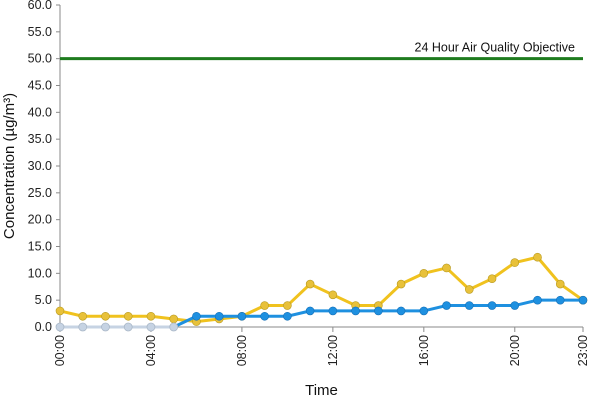  What do you see at coordinates (40, 6) in the screenshot?
I see `y-tick-label: 60.0` at bounding box center [40, 6].